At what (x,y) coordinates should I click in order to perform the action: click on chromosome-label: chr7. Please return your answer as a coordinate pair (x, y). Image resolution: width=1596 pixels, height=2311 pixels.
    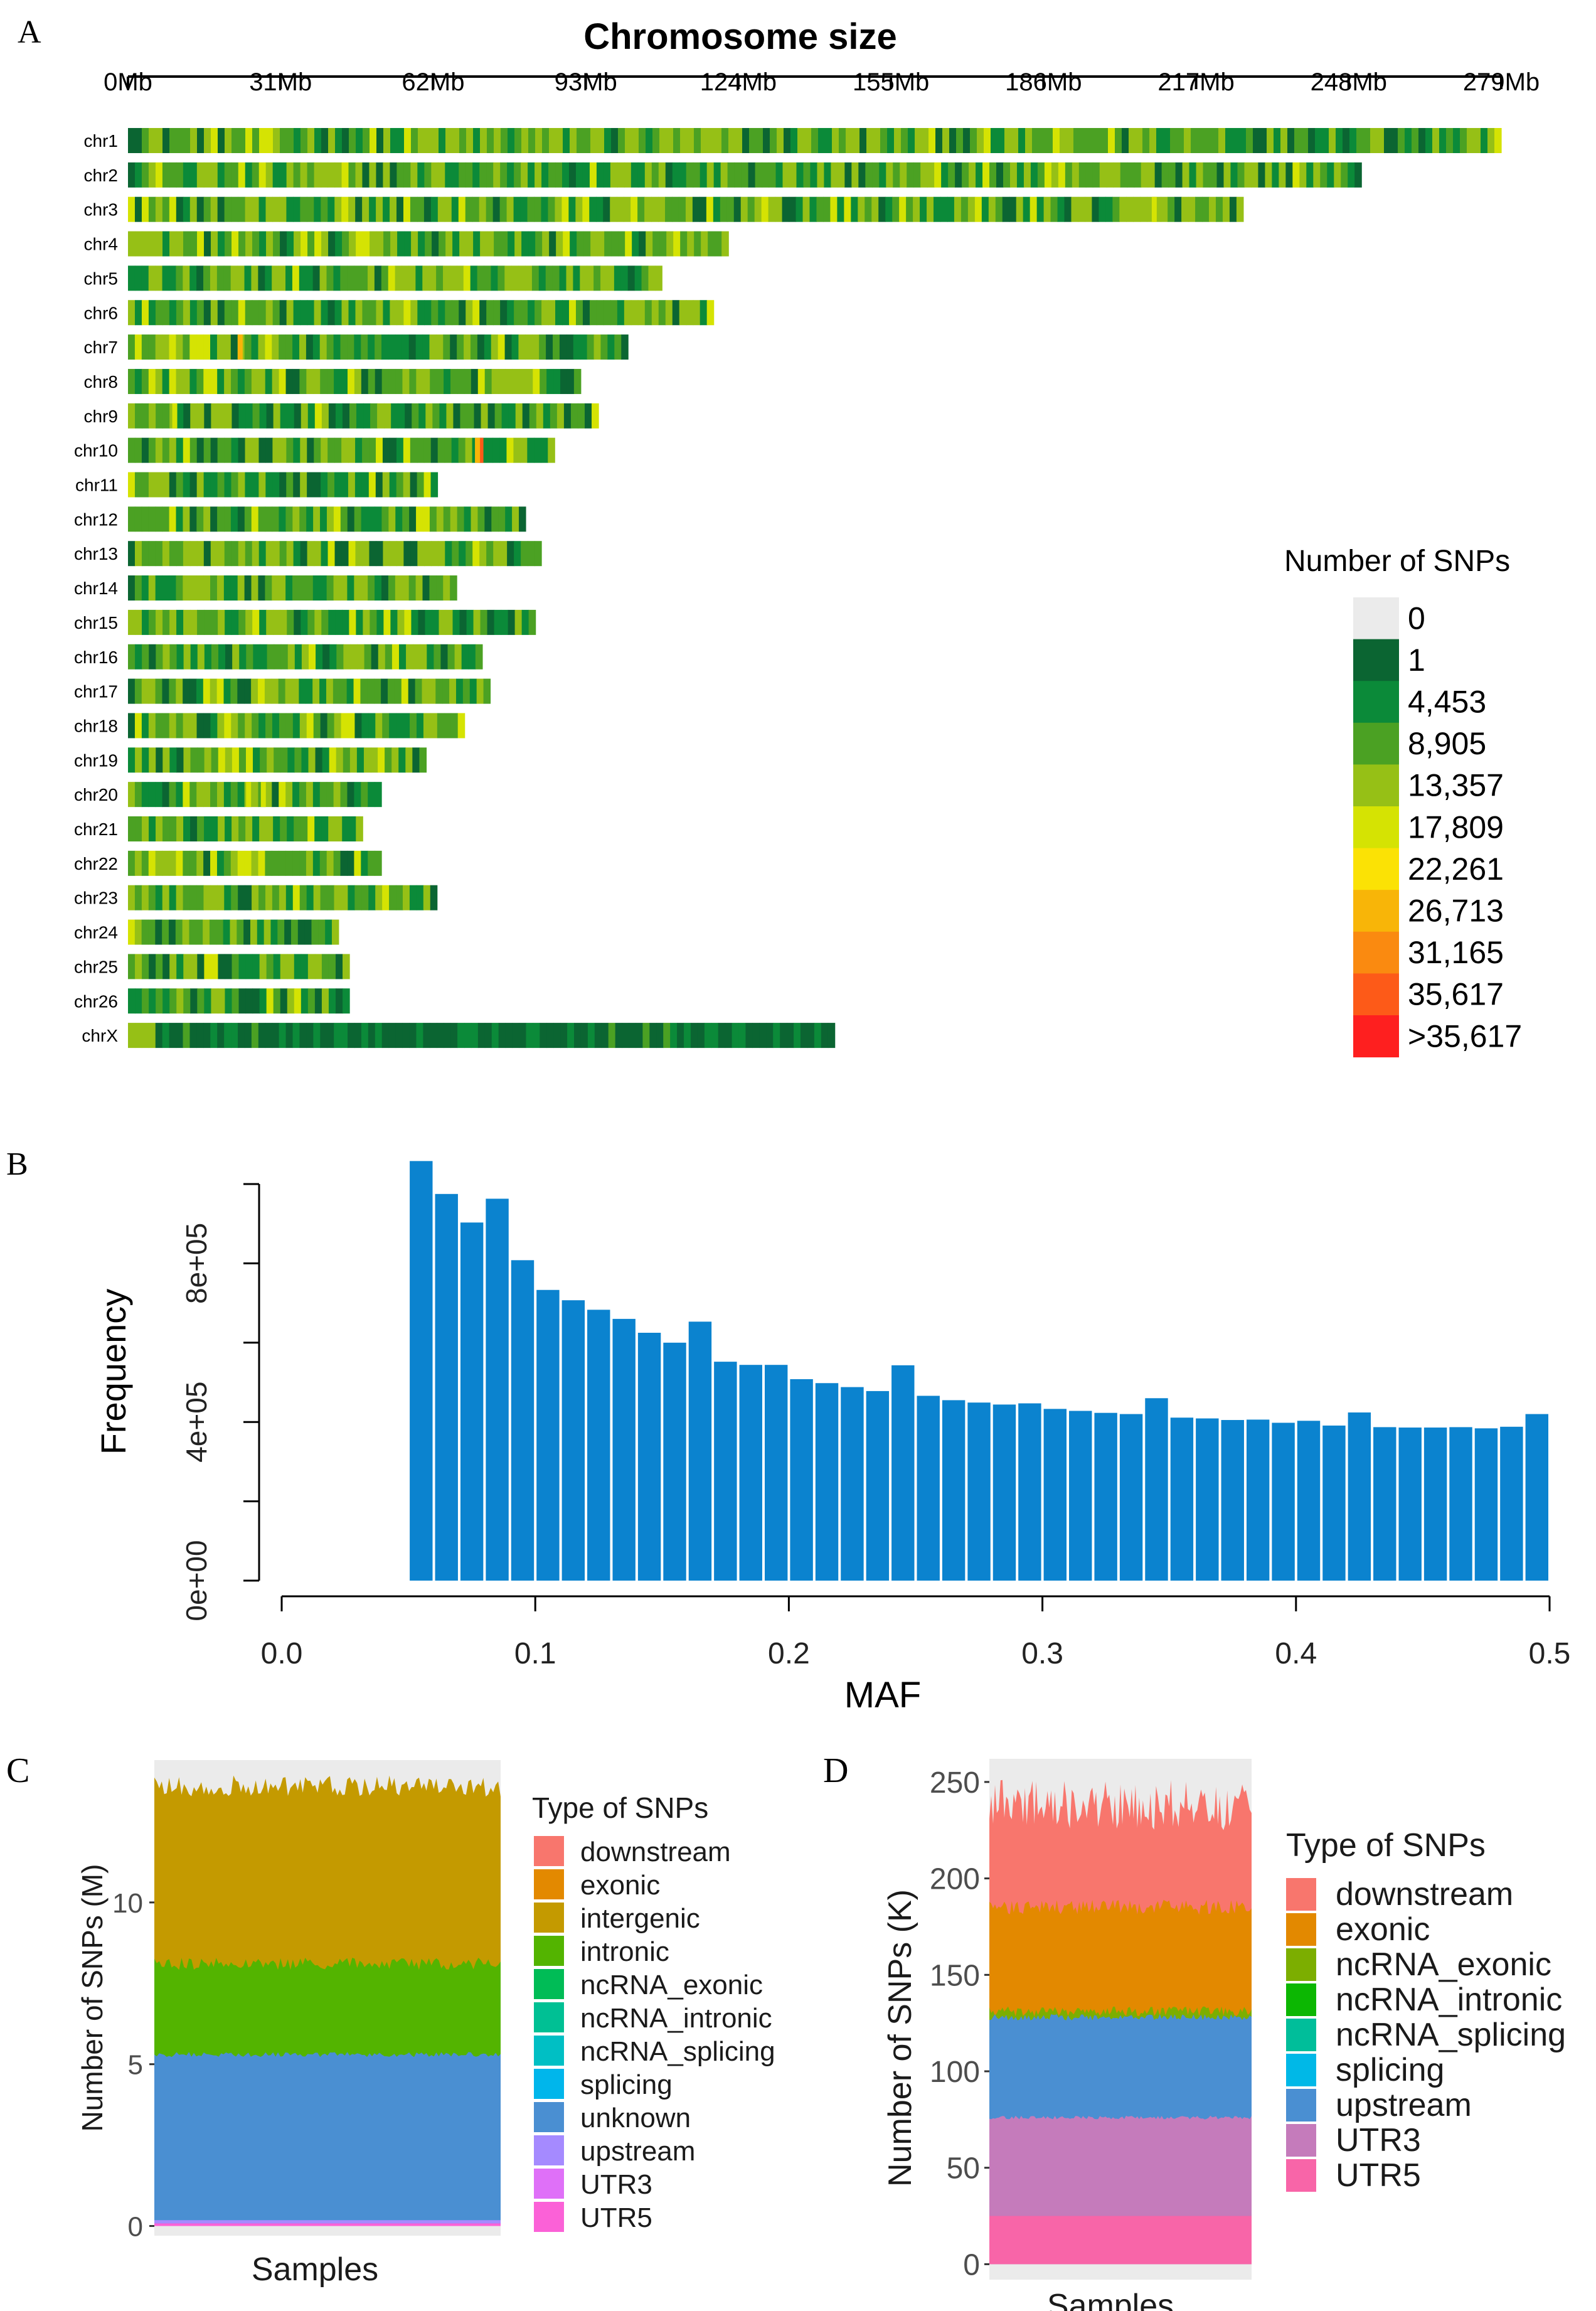
    Looking at the image, I should click on (101, 347).